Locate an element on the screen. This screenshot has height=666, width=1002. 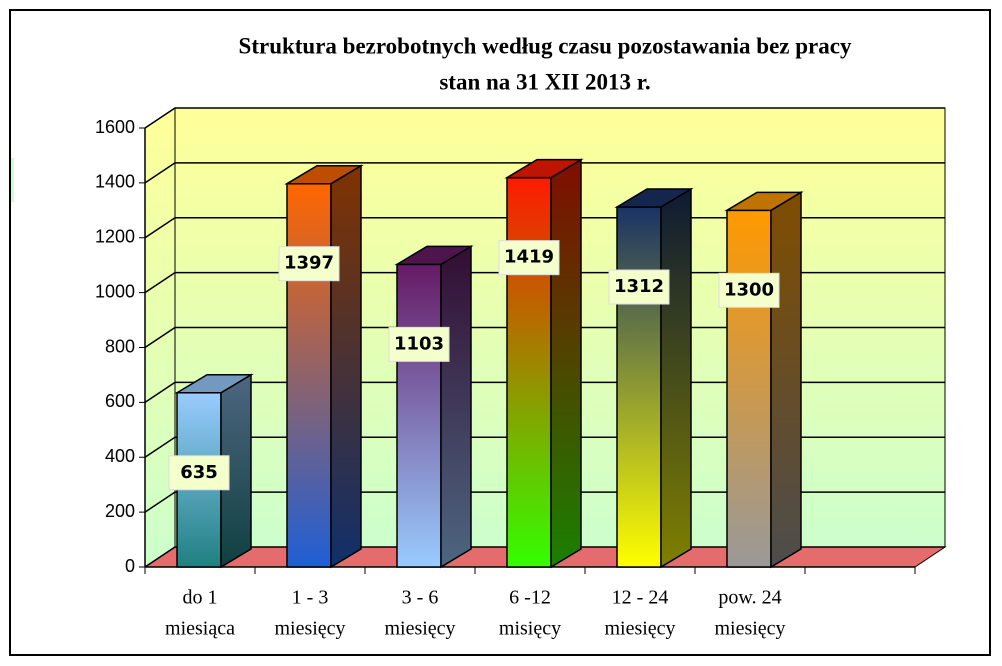
y-tick-label: 400 is located at coordinates (120, 456).